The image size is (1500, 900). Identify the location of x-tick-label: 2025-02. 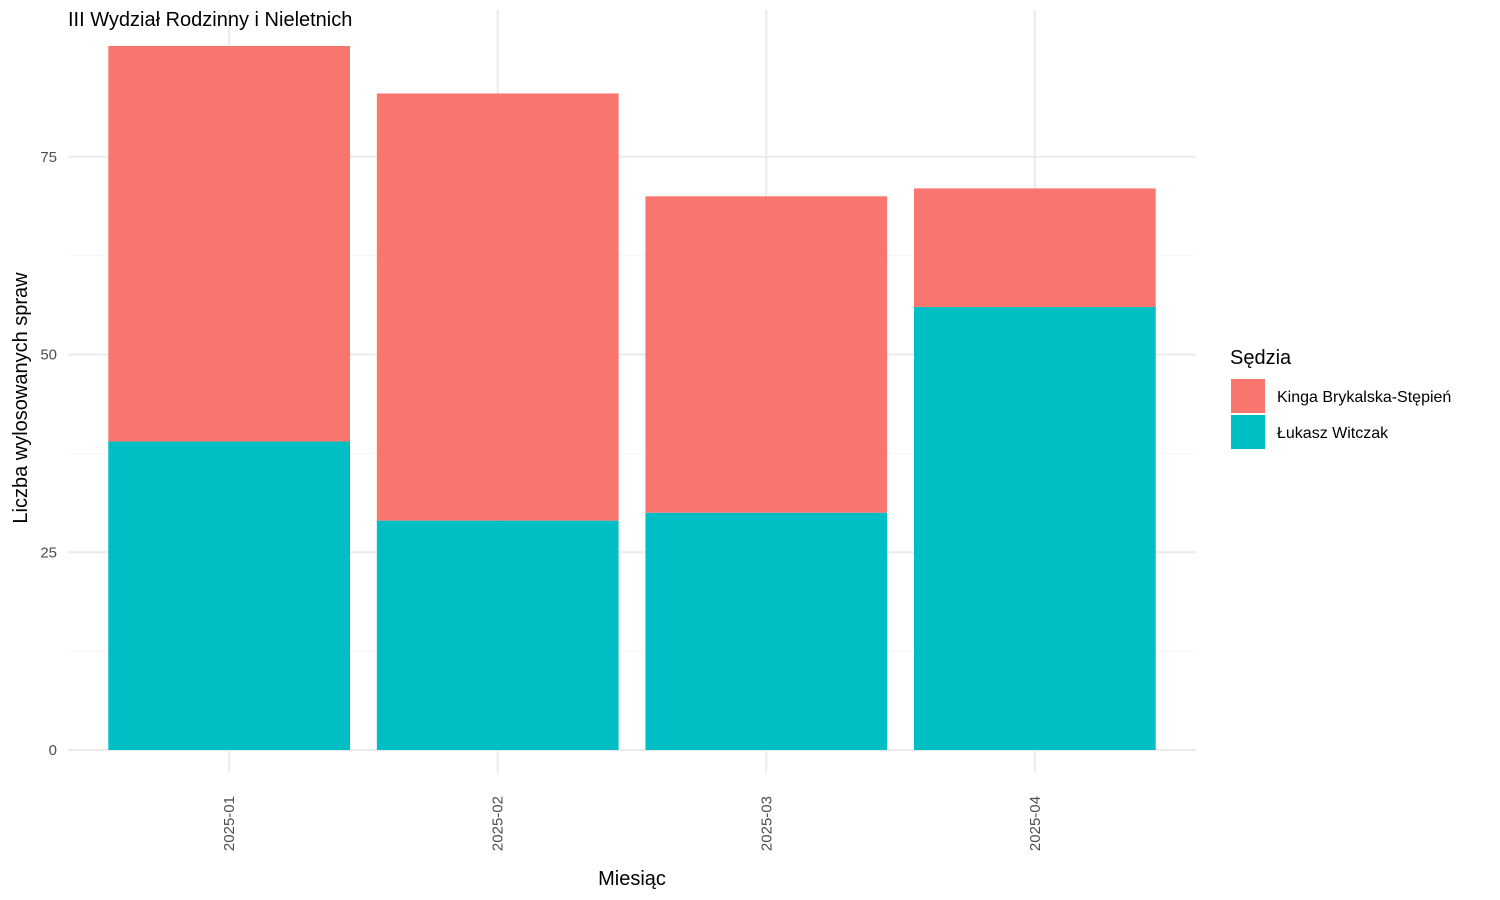
(498, 823).